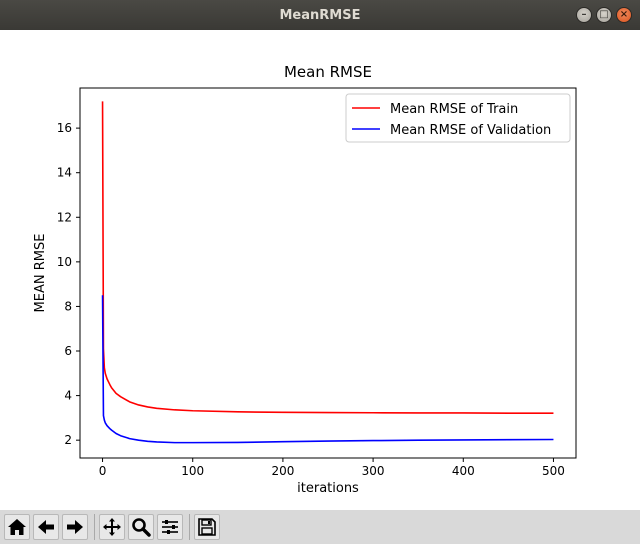 The height and width of the screenshot is (544, 640). I want to click on back-button, so click(46, 527).